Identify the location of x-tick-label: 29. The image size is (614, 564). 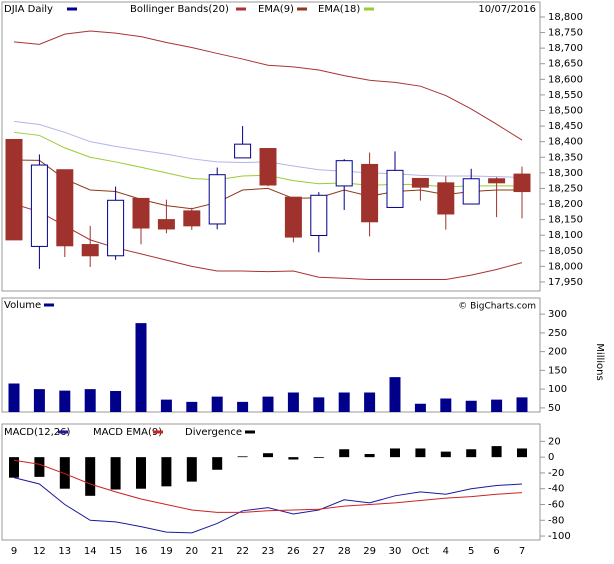
(369, 551).